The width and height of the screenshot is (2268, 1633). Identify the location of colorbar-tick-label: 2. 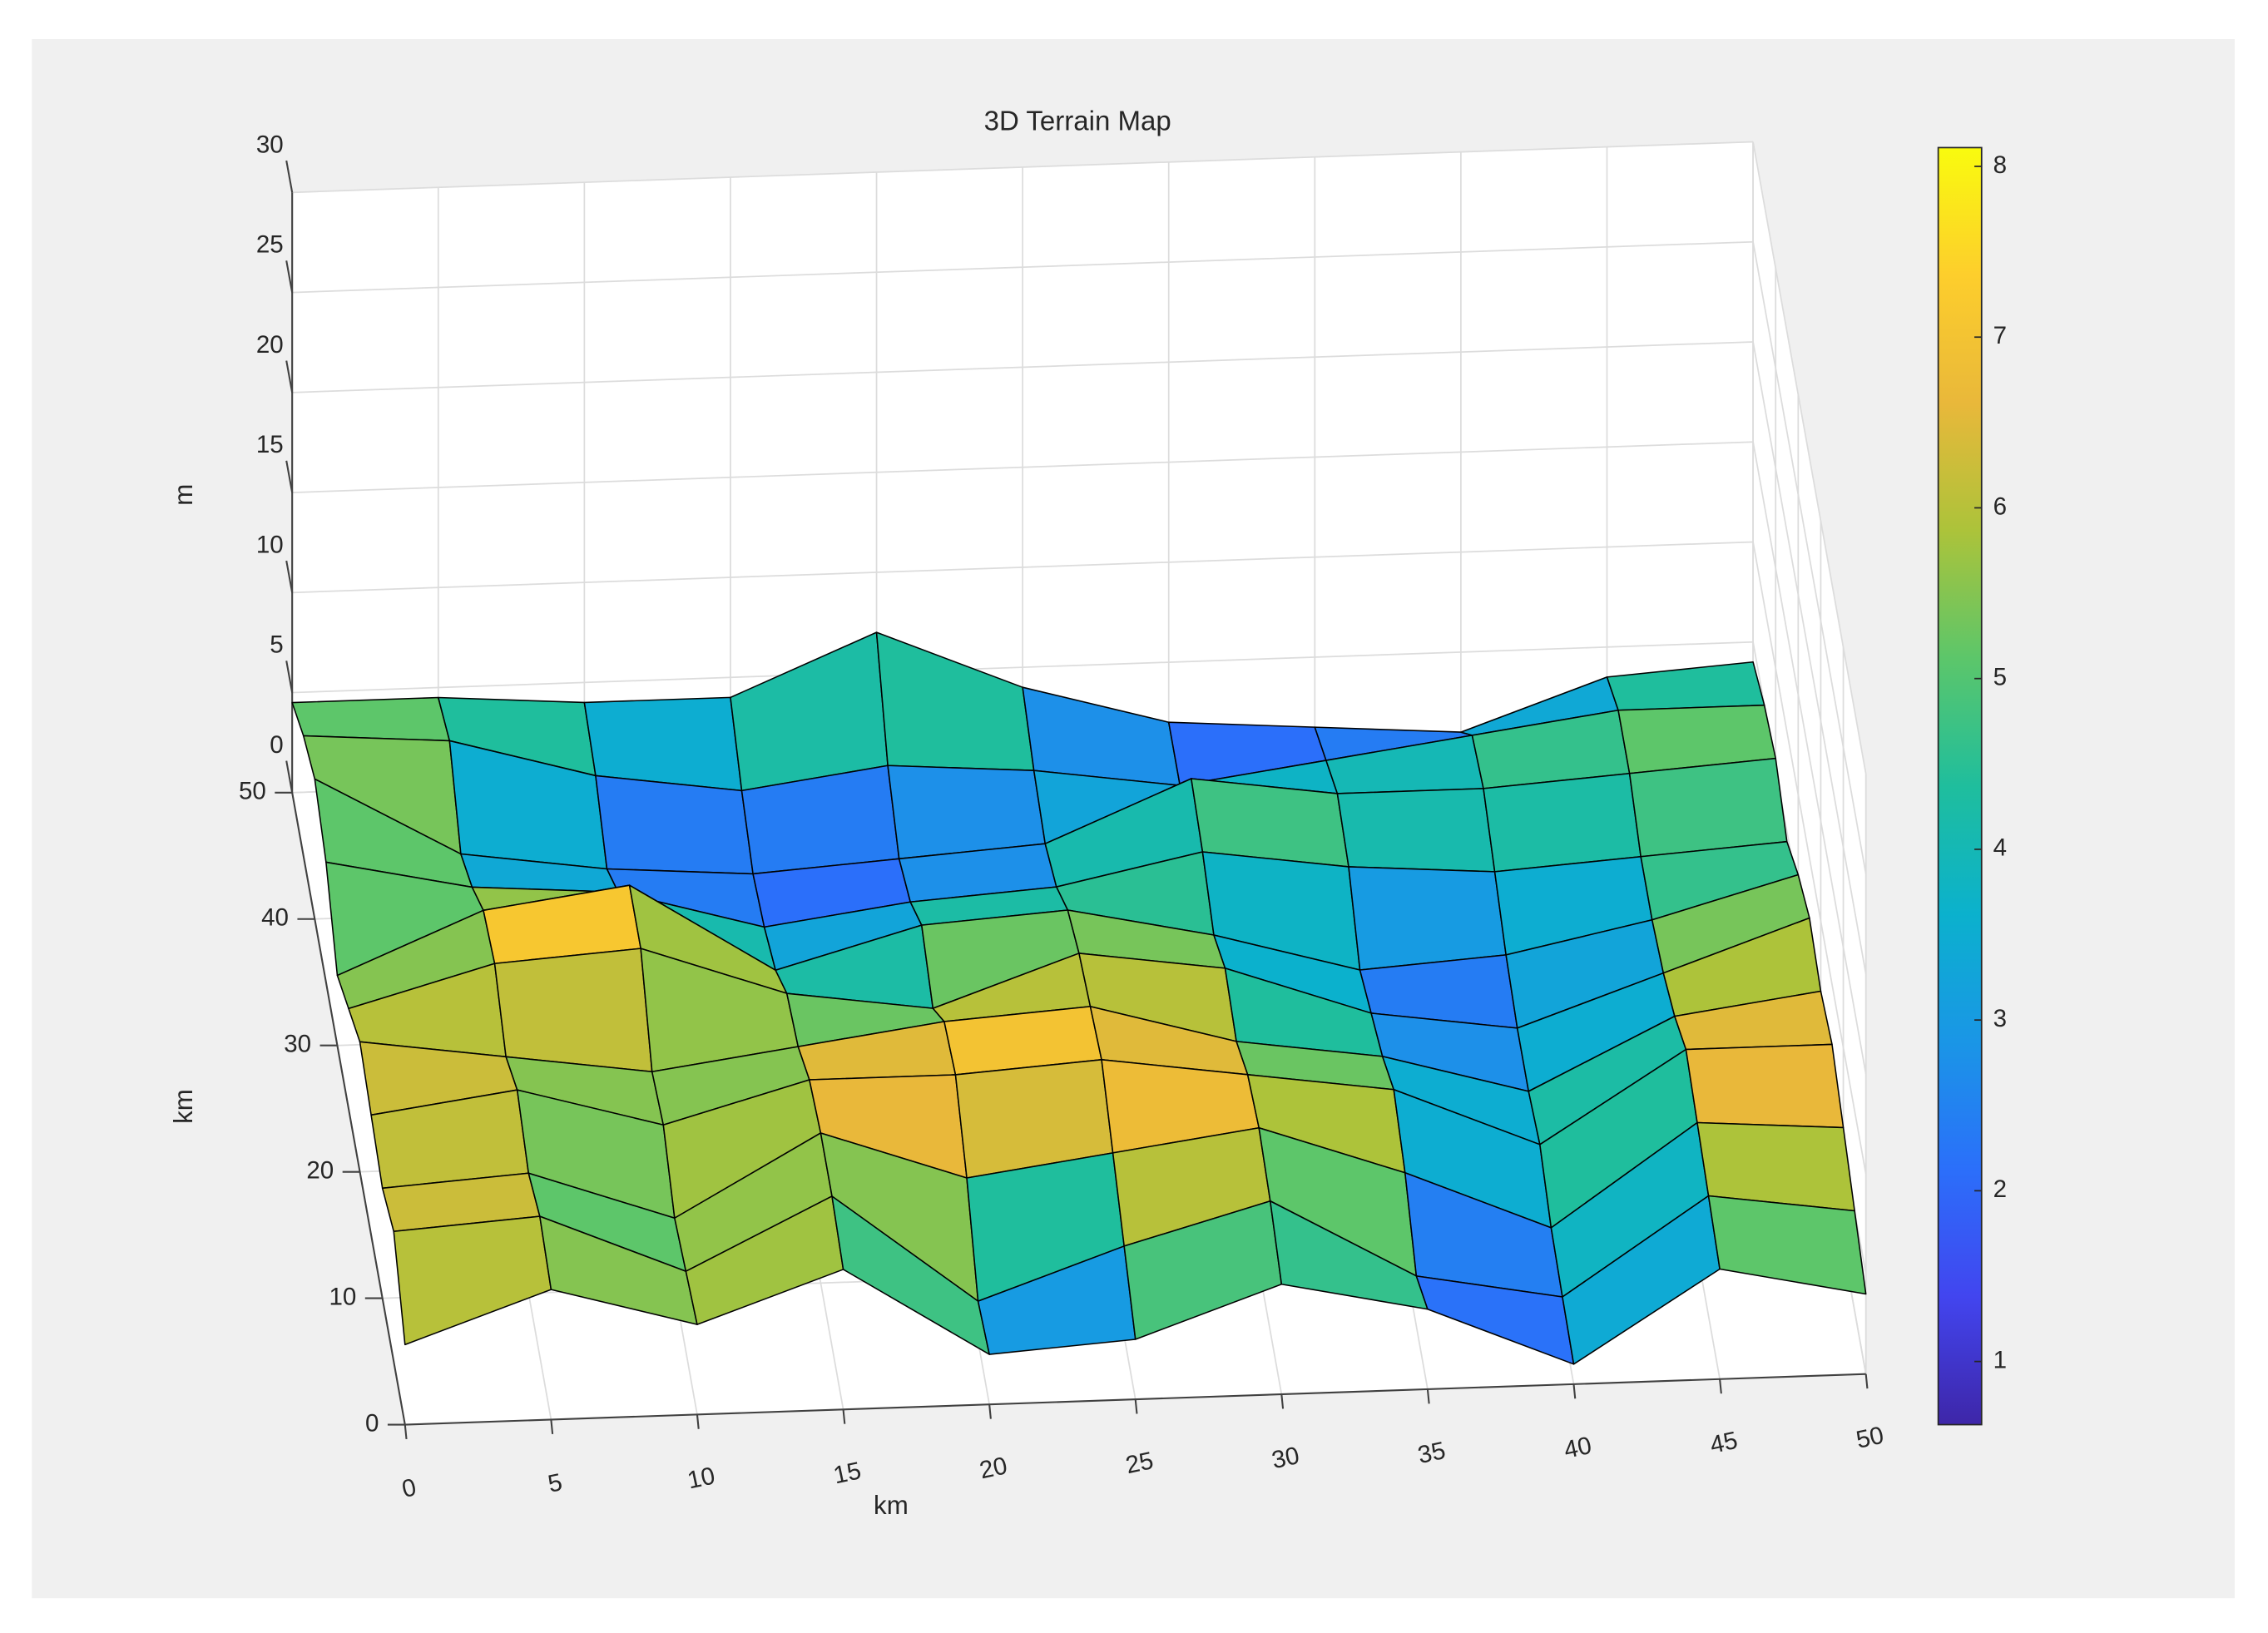
(2000, 1189).